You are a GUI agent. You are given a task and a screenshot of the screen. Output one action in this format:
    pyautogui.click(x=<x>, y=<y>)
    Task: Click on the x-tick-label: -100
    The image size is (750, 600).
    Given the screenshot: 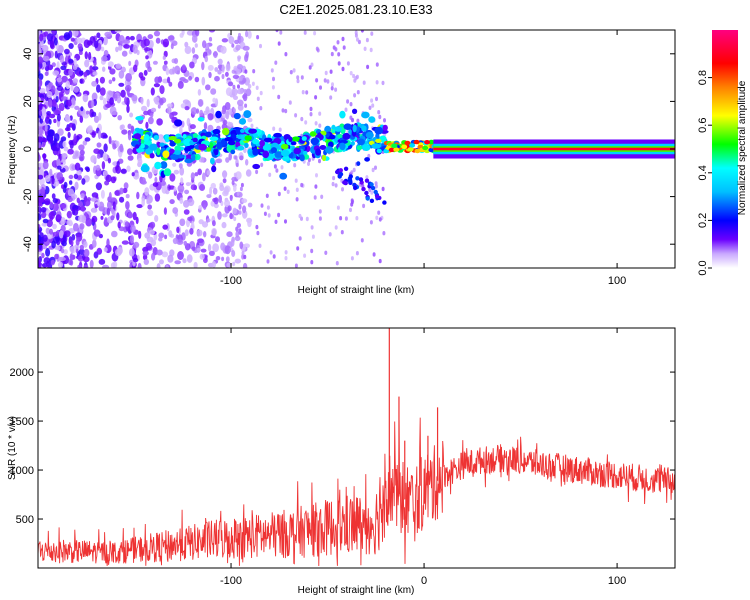 What is the action you would take?
    pyautogui.click(x=231, y=281)
    